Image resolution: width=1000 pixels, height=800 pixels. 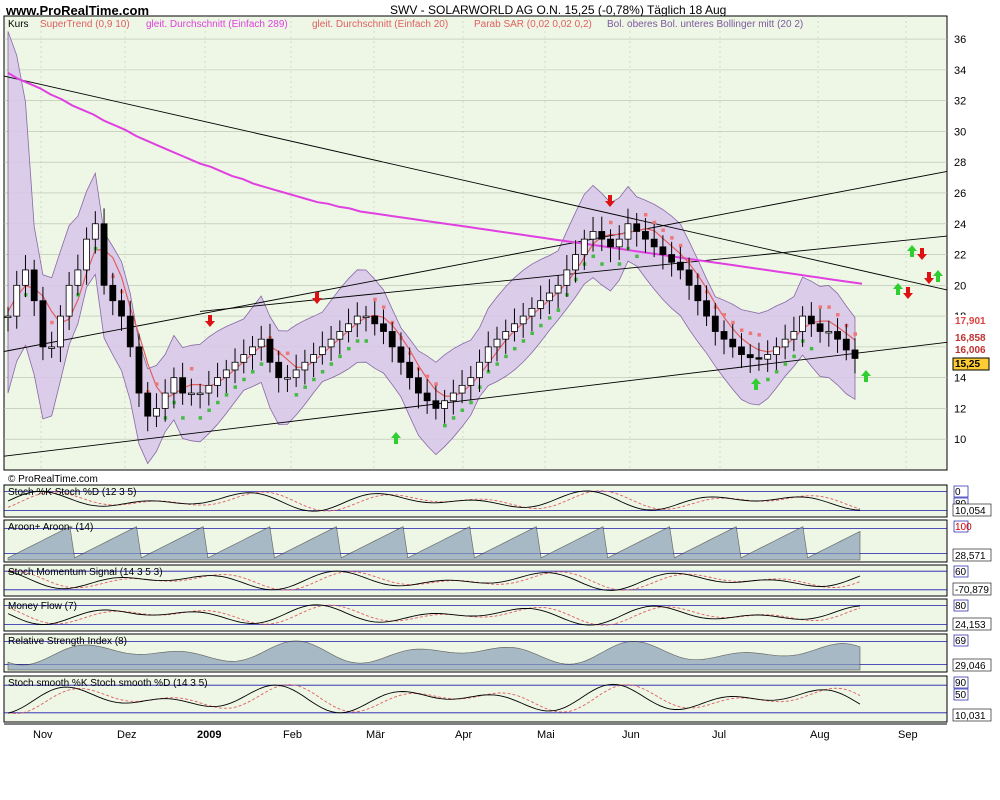 I want to click on indicator-title: Money Flow (7), so click(x=42, y=606).